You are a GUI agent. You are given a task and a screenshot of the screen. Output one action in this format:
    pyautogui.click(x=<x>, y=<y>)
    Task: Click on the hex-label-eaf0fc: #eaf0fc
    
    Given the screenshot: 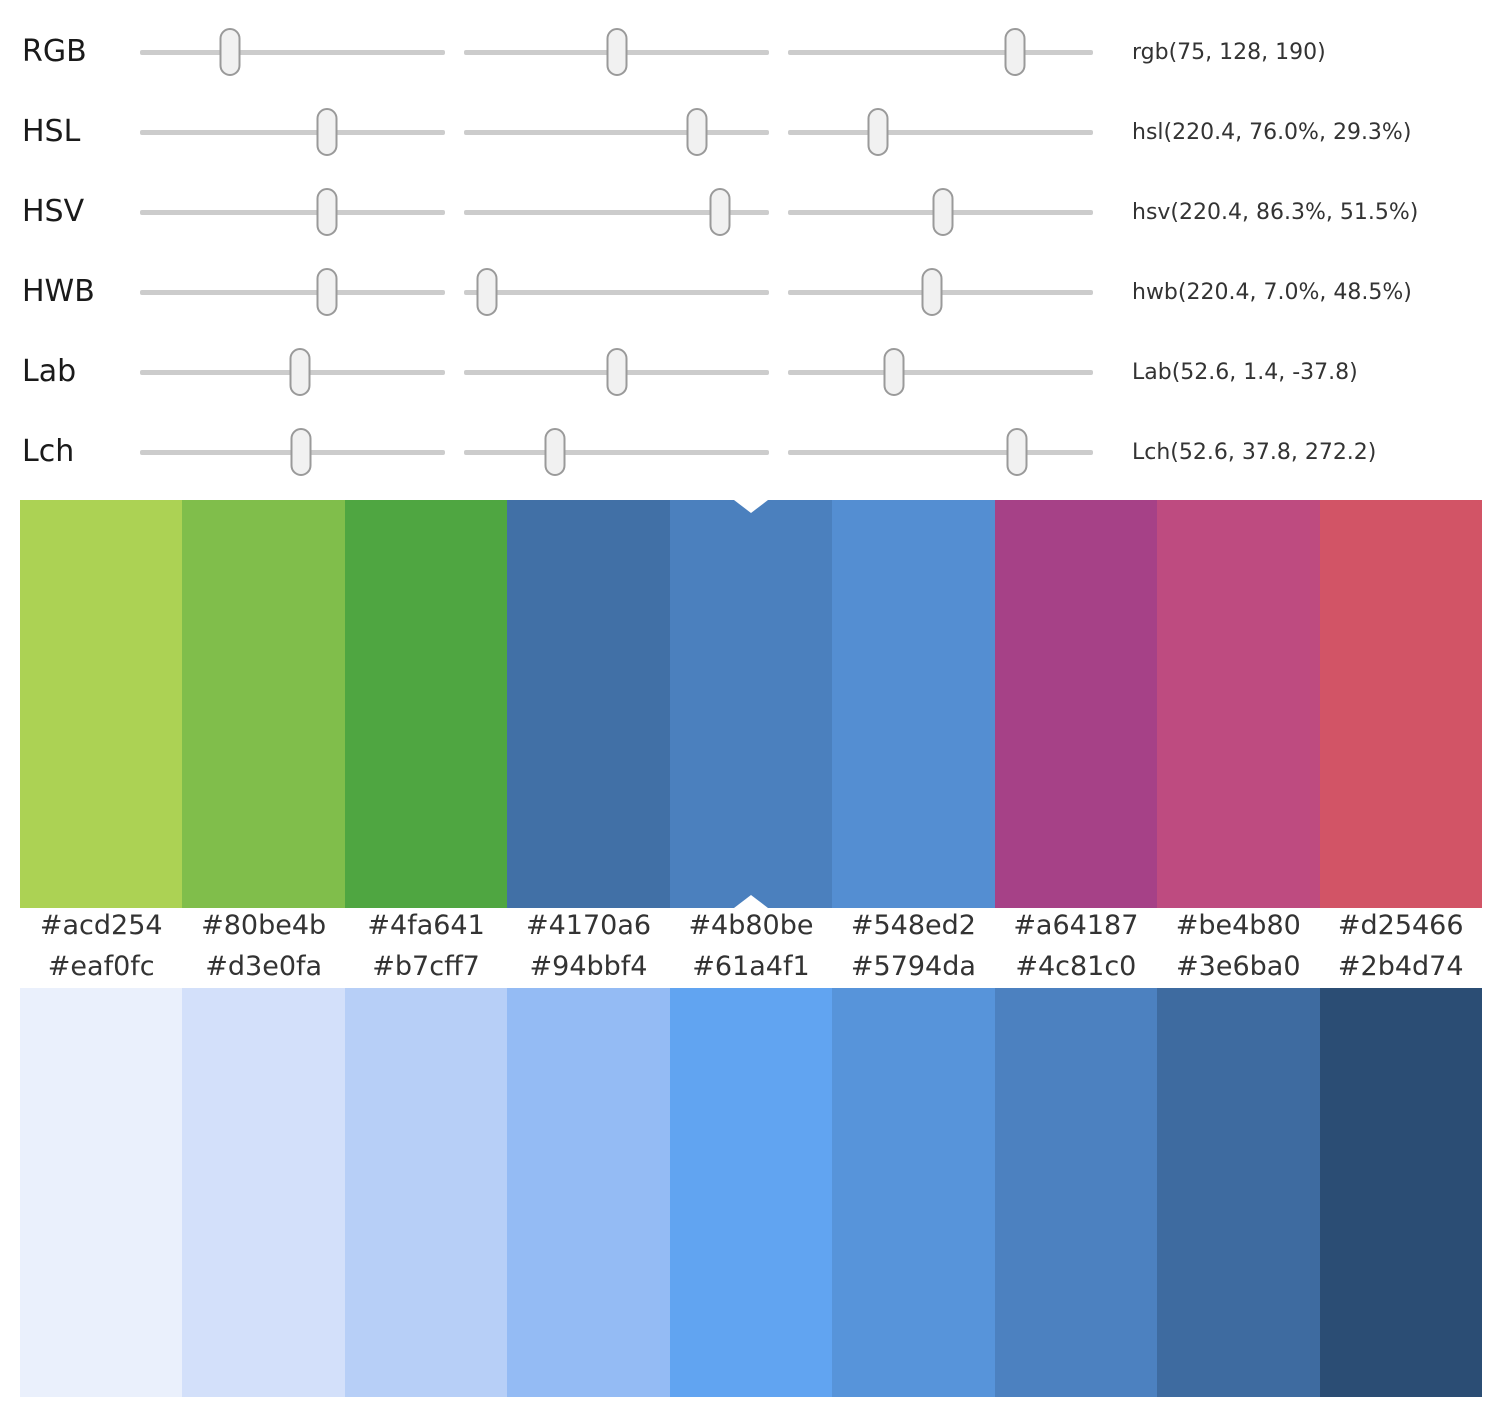 What is the action you would take?
    pyautogui.click(x=101, y=966)
    